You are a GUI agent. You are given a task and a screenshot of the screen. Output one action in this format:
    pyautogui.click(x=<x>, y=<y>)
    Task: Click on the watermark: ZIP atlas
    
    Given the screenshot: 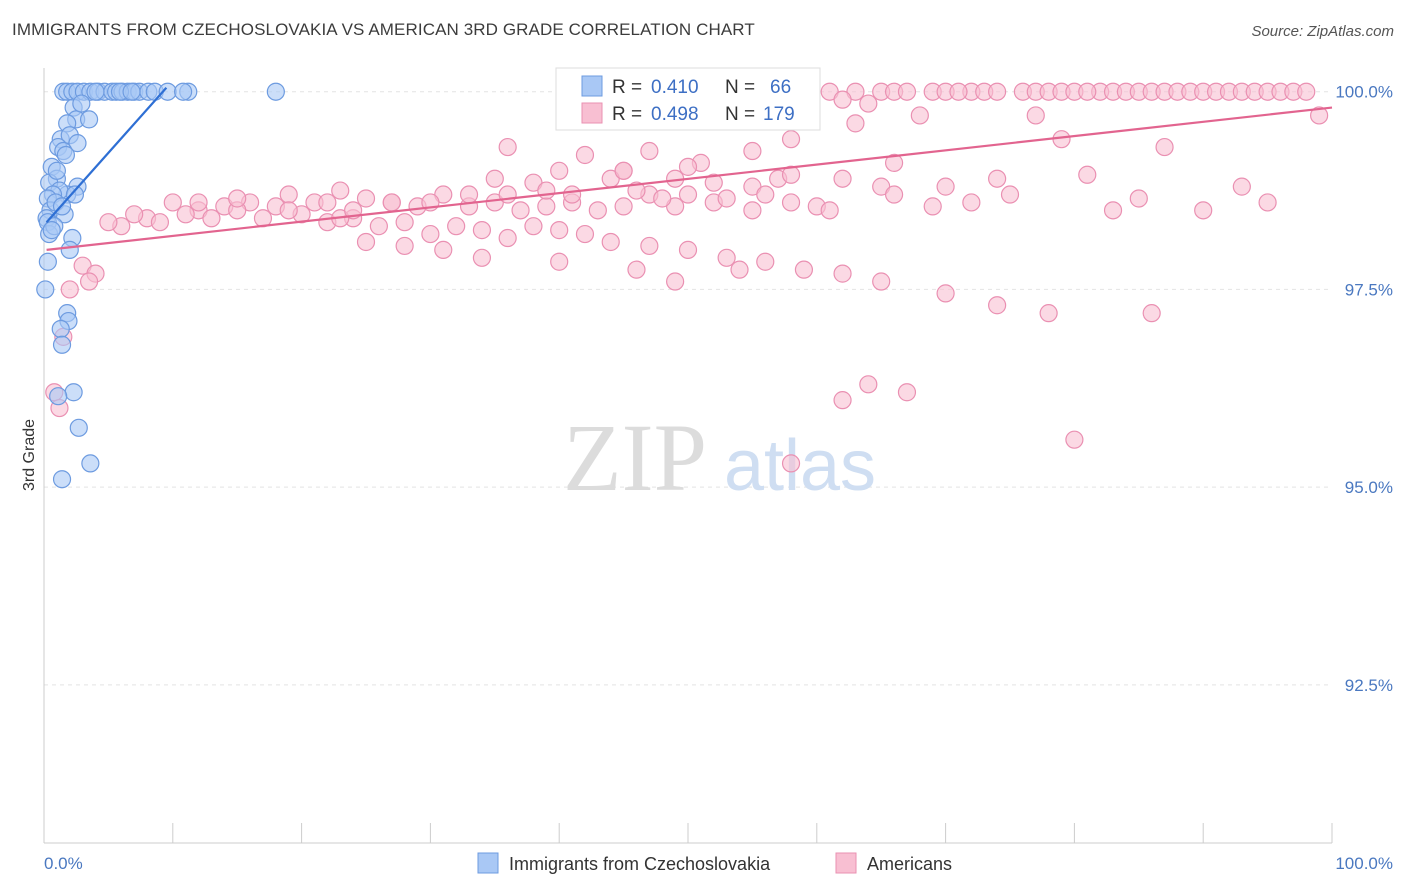 What is the action you would take?
    pyautogui.click(x=719, y=457)
    